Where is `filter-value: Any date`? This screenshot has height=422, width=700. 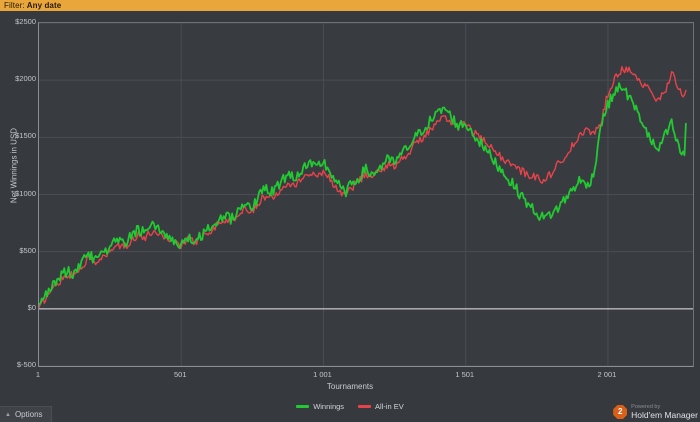 filter-value: Any date is located at coordinates (44, 5).